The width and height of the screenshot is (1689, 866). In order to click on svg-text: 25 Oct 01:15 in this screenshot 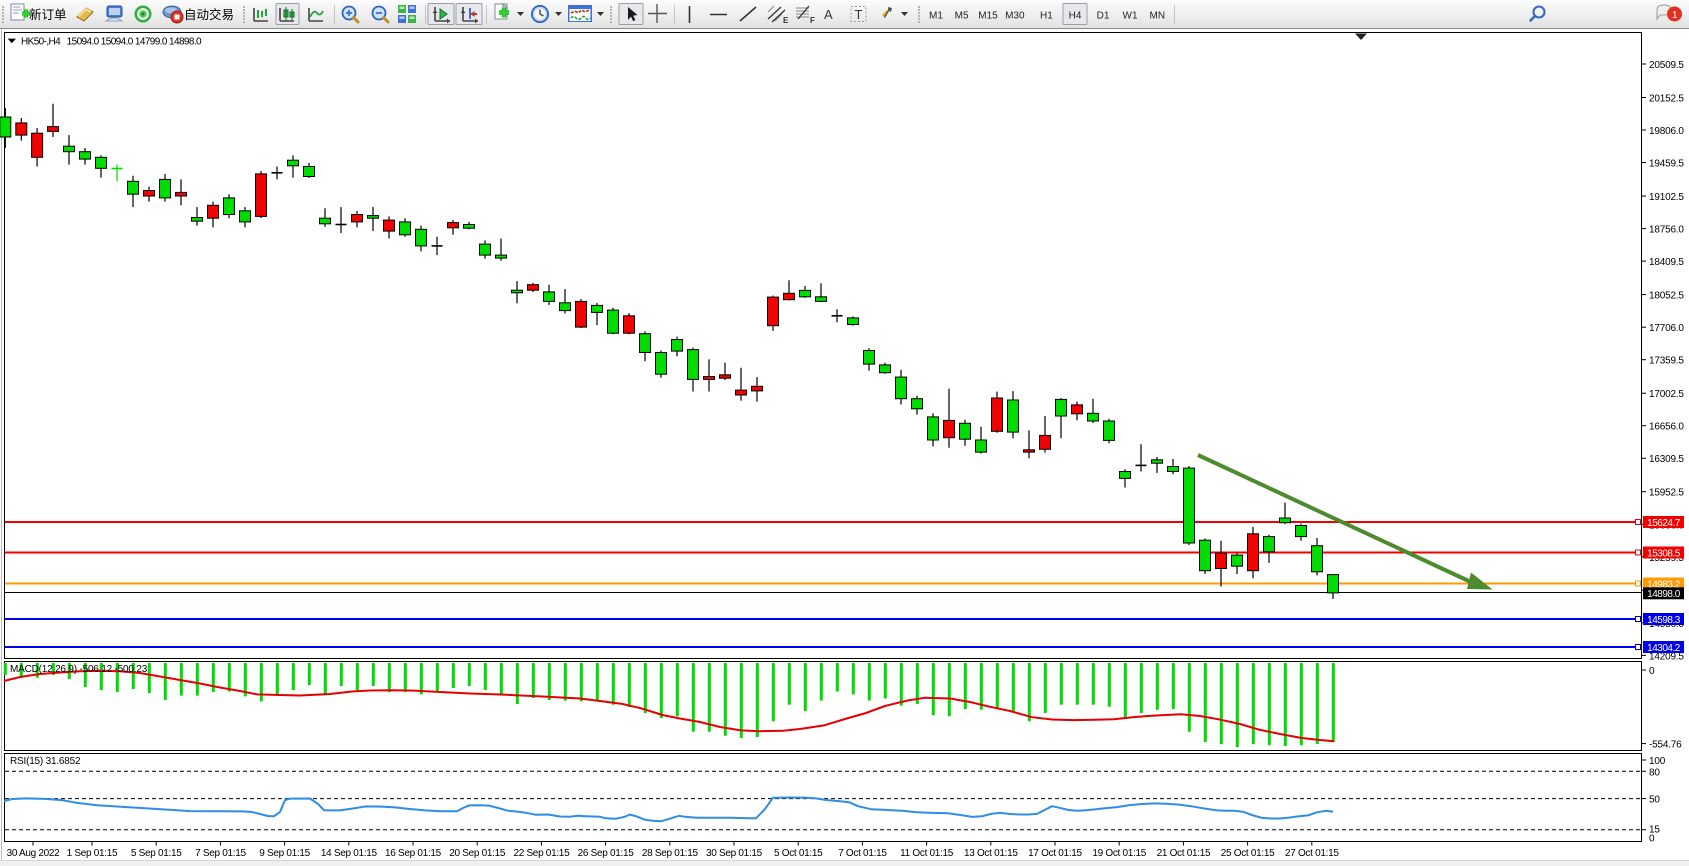, I will do `click(1248, 853)`.